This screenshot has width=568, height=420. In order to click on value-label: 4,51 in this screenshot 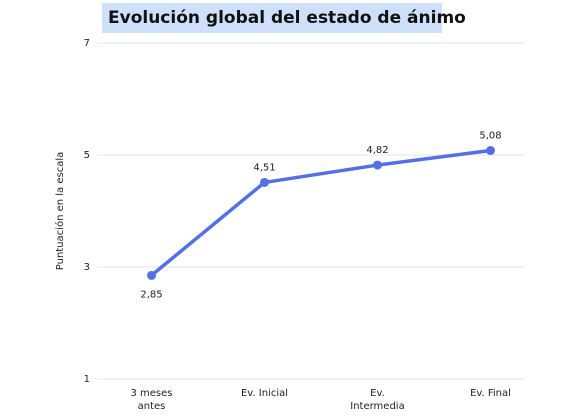, I will do `click(264, 167)`.